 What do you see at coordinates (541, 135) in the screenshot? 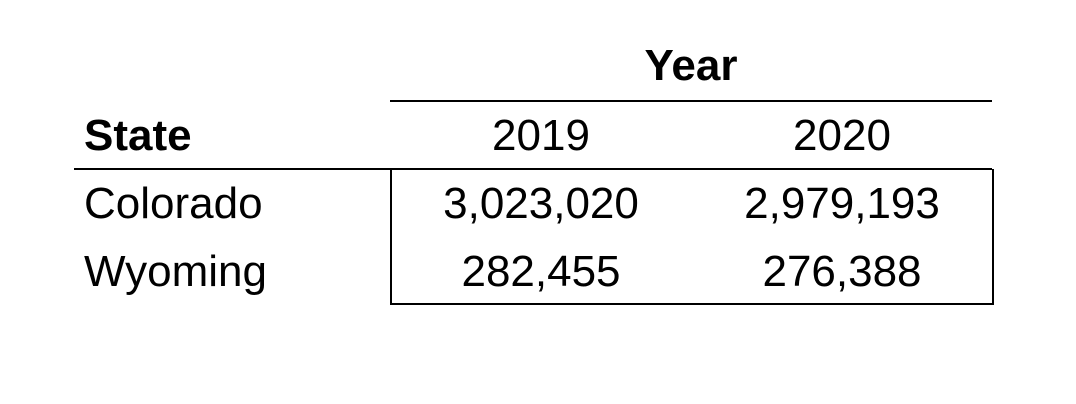
I see `year-2019-column-header: 2019` at bounding box center [541, 135].